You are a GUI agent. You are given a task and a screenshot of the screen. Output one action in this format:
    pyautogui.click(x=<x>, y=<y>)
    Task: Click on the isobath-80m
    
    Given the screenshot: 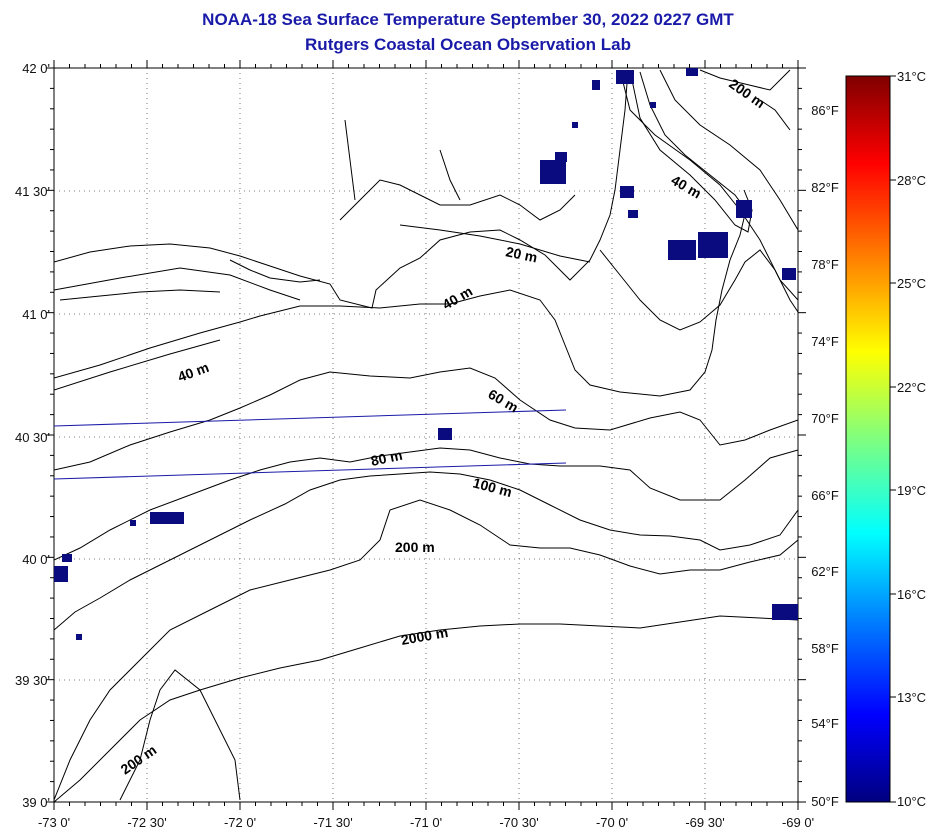 What is the action you would take?
    pyautogui.click(x=426, y=504)
    